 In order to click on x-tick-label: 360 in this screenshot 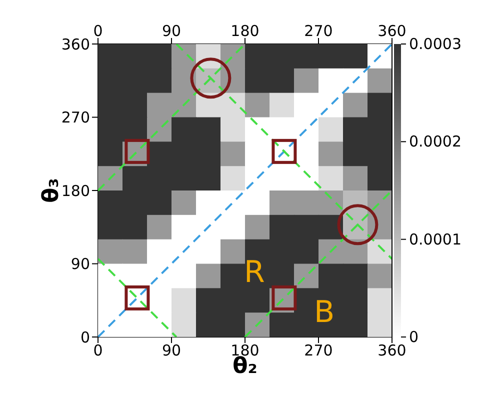, I will do `click(392, 31)`.